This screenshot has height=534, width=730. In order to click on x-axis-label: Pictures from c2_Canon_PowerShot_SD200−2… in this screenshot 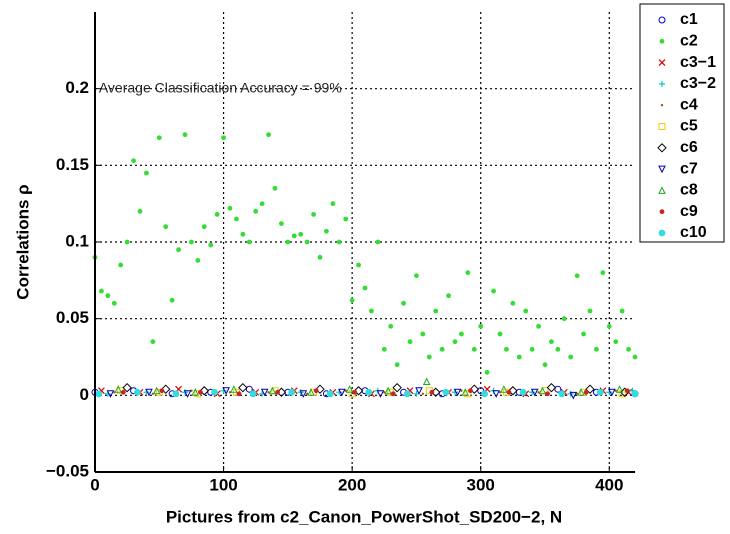, I will do `click(364, 516)`.